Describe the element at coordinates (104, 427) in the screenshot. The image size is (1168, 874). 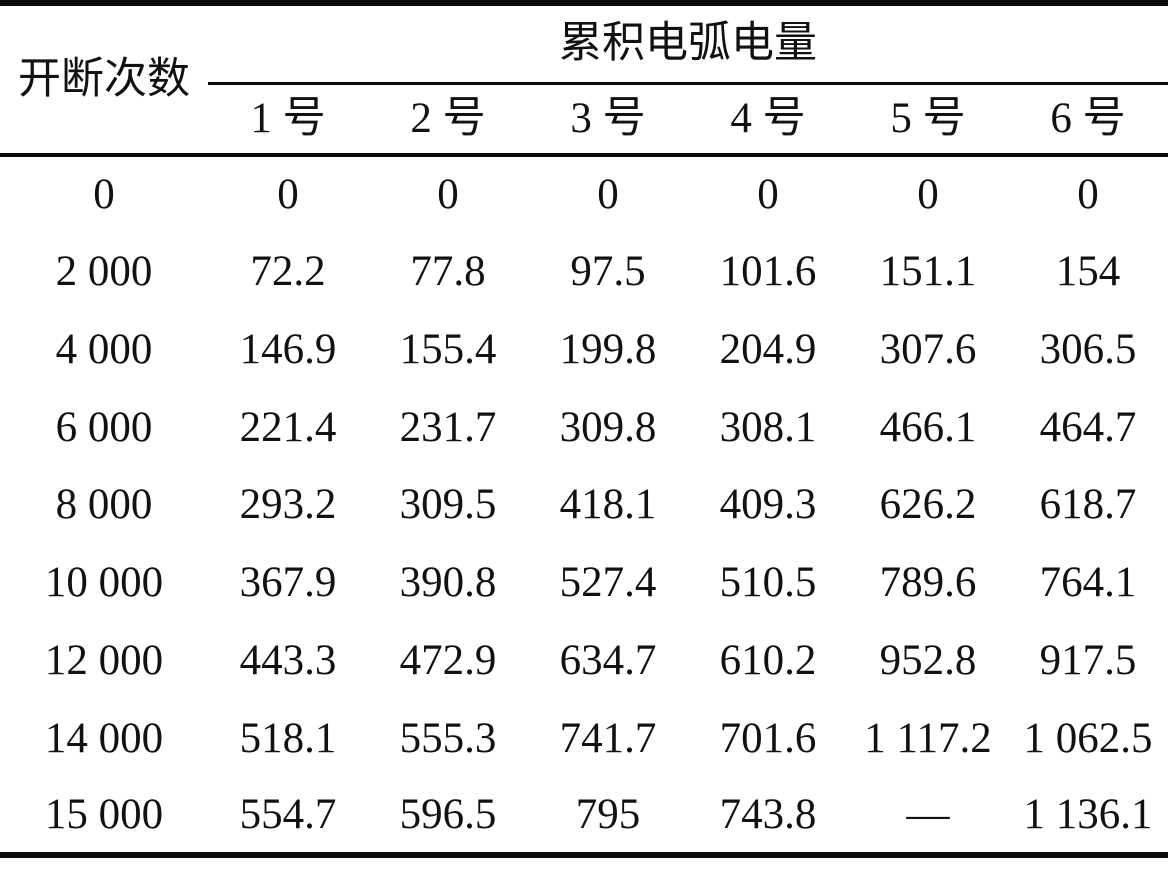
I see `cycles-cell: 6 000` at that location.